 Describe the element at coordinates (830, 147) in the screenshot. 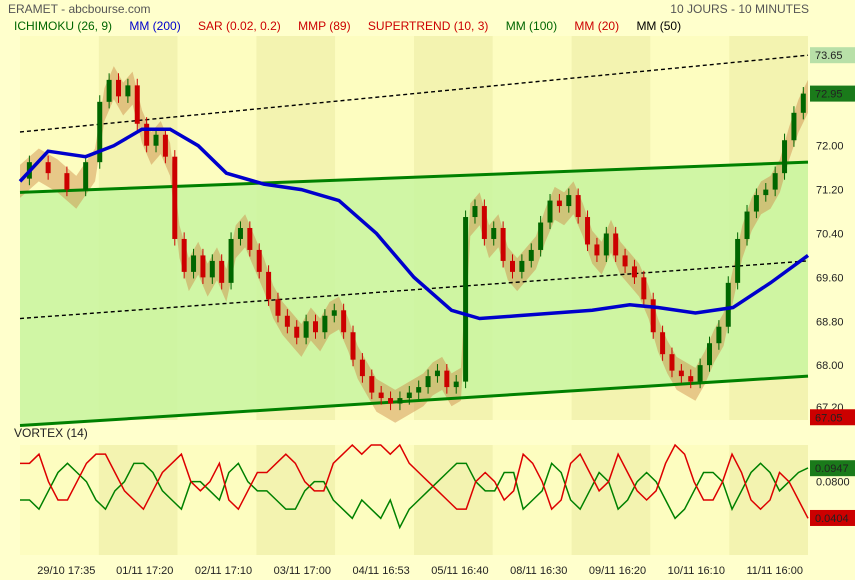

I see `y-tick-label: 72.00` at that location.